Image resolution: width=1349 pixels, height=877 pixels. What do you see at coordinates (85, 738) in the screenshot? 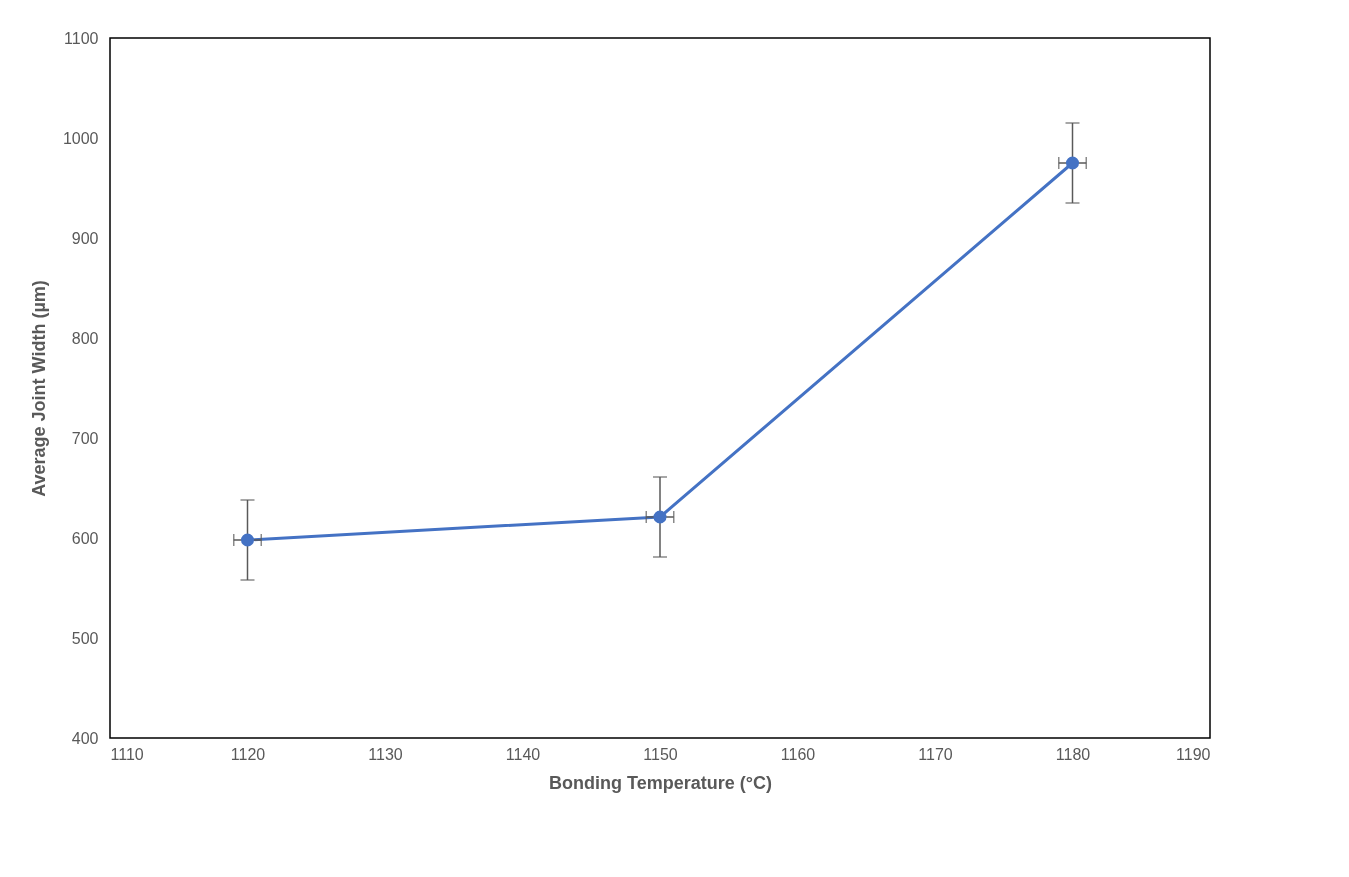
I see `y-tick-label: 400` at bounding box center [85, 738].